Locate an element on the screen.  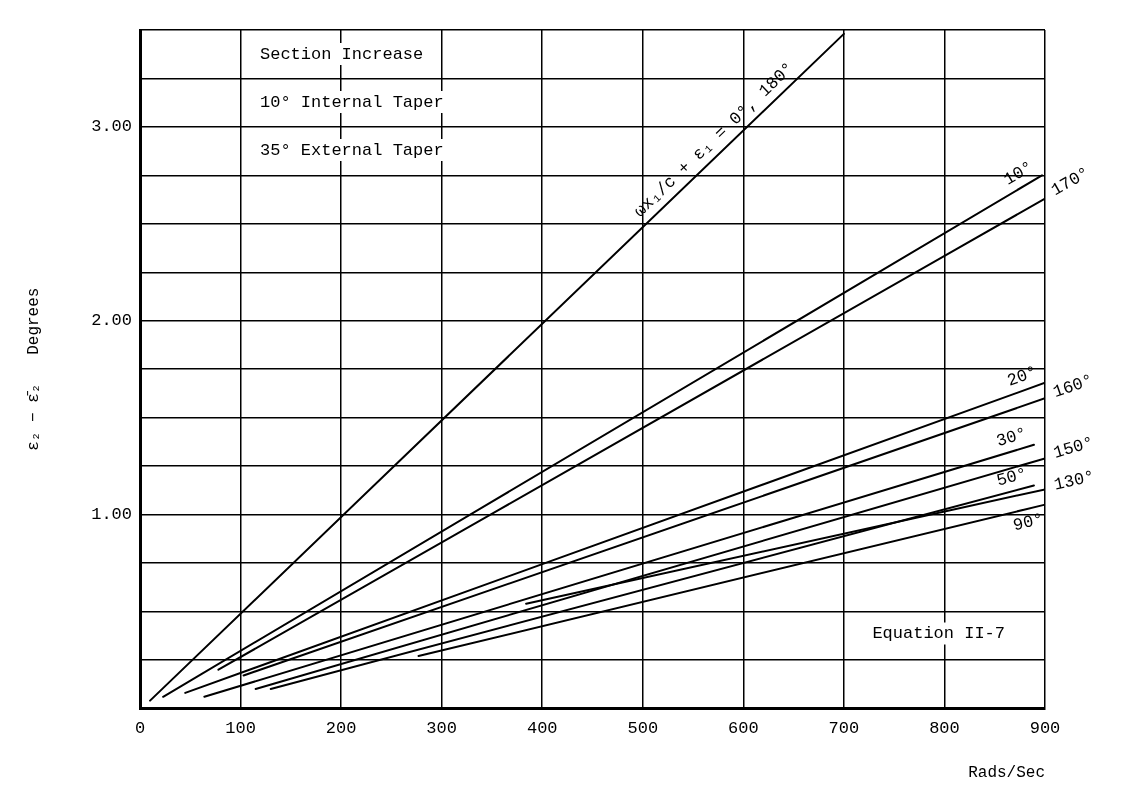
x-tick-label: 200 is located at coordinates (341, 729).